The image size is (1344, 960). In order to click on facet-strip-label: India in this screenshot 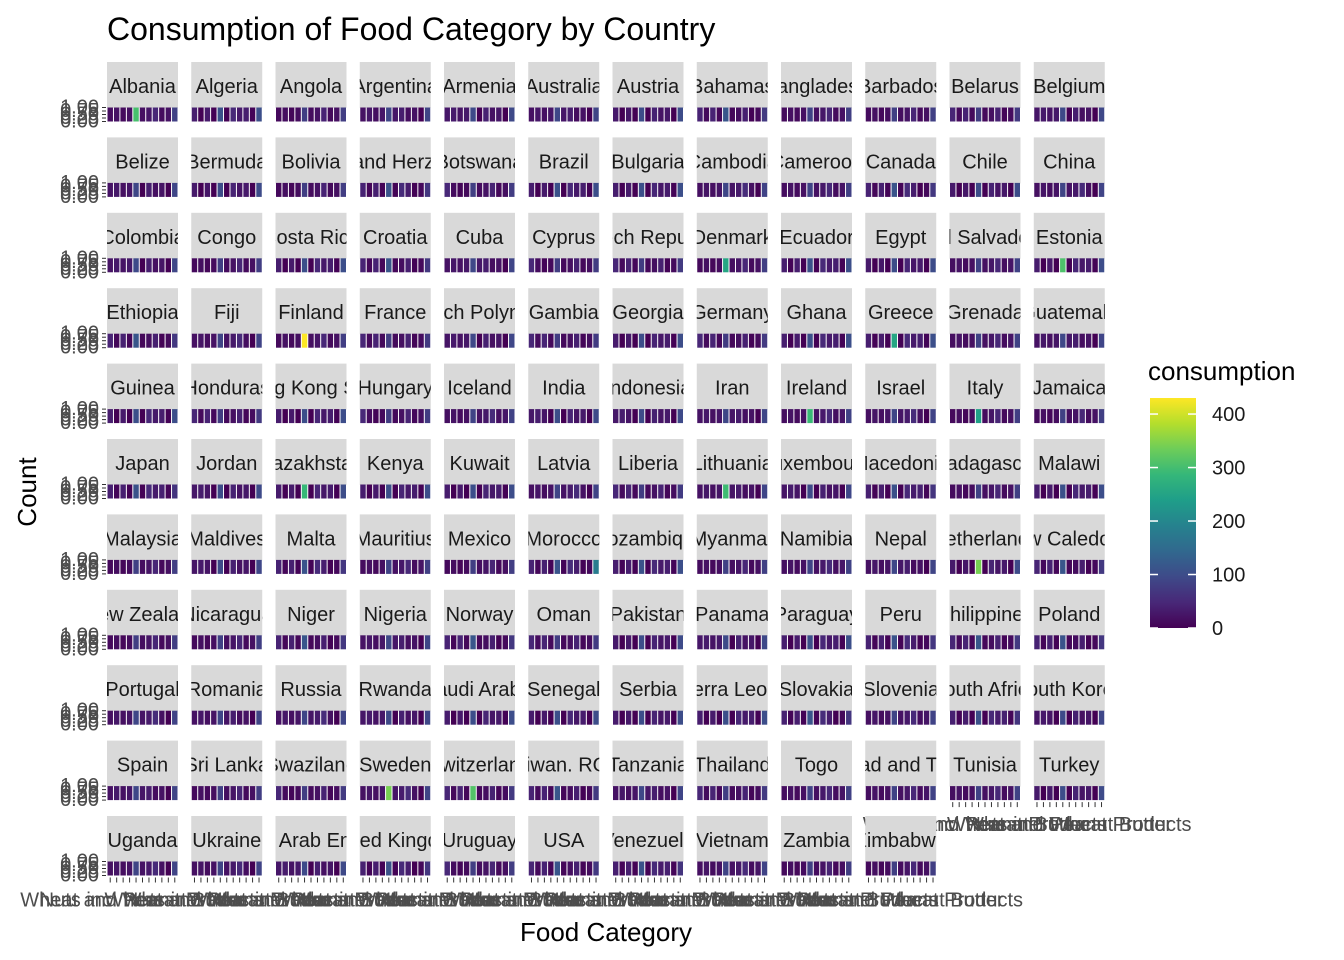, I will do `click(564, 389)`.